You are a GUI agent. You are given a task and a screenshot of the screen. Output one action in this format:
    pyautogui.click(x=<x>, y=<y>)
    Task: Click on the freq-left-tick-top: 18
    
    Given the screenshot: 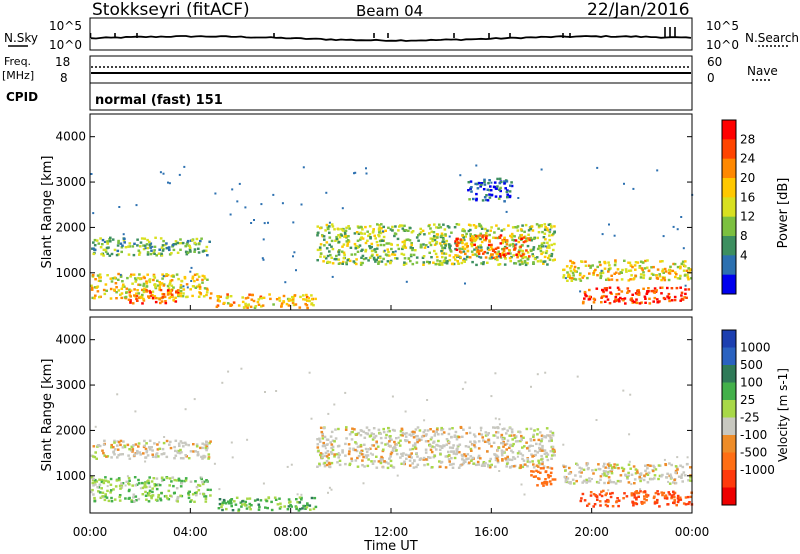 What is the action you would take?
    pyautogui.click(x=62, y=62)
    